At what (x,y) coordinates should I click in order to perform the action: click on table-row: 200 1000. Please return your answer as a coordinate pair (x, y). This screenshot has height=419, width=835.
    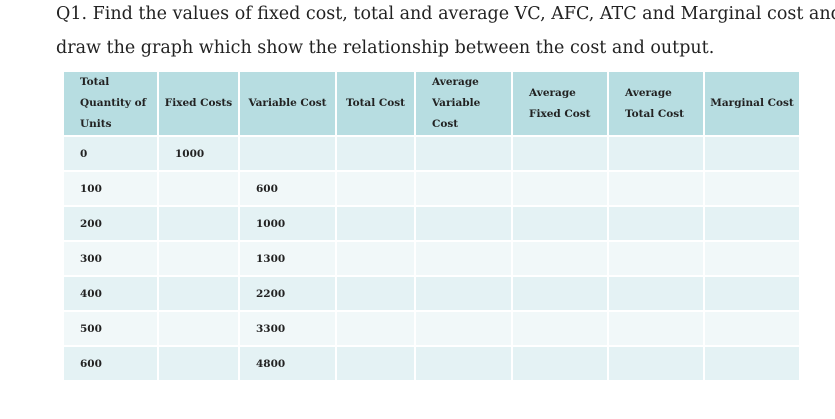
    Looking at the image, I should click on (431, 223).